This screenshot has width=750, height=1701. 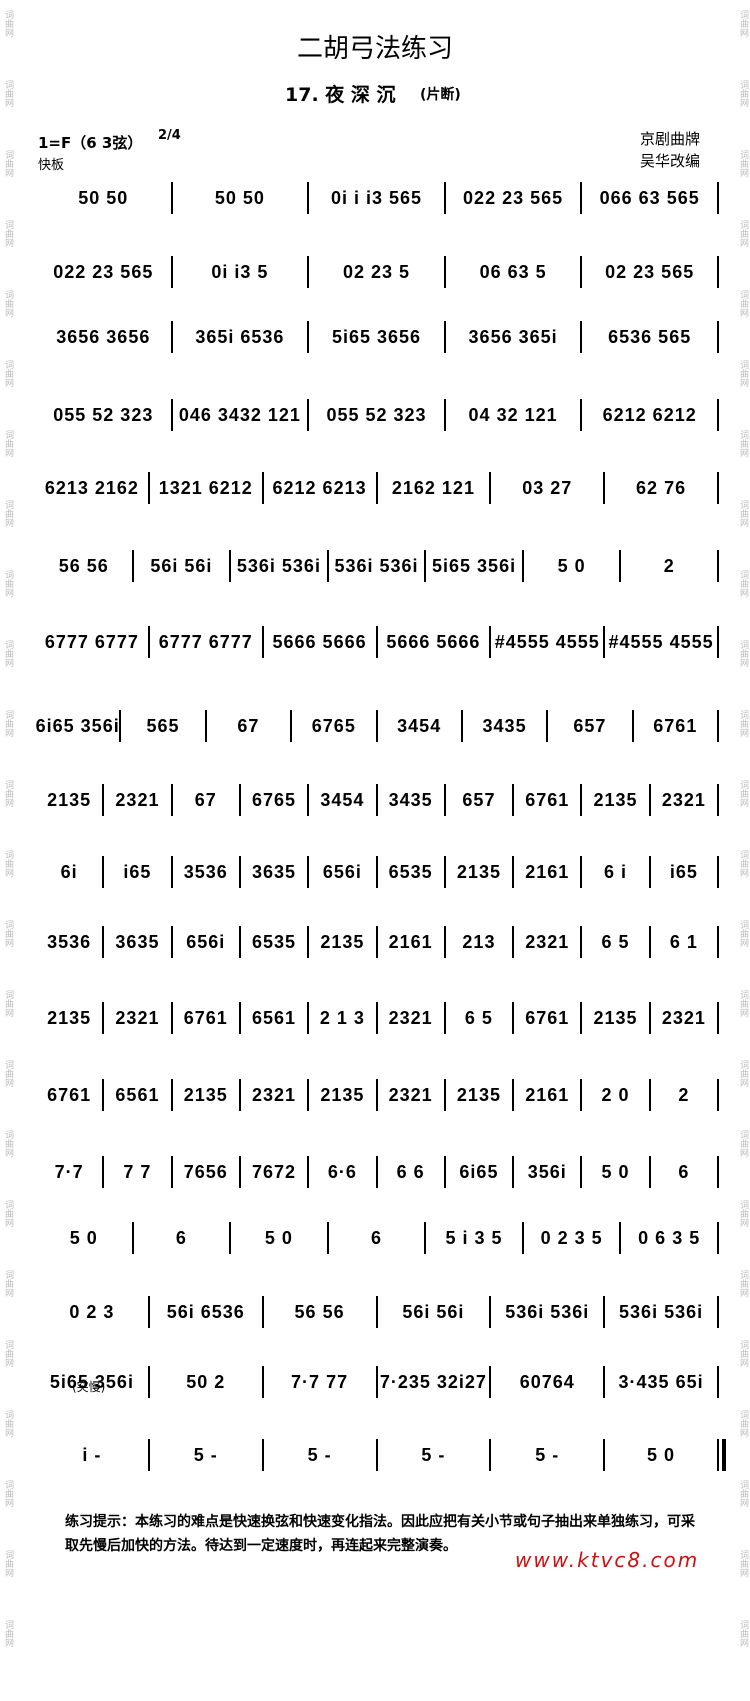 I want to click on watermark: www.ktvc8.com, so click(x=607, y=1560).